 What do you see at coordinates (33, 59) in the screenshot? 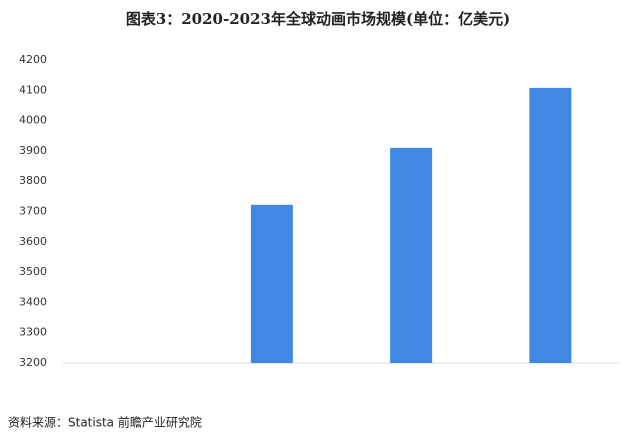
I see `y-tick-label: 4200` at bounding box center [33, 59].